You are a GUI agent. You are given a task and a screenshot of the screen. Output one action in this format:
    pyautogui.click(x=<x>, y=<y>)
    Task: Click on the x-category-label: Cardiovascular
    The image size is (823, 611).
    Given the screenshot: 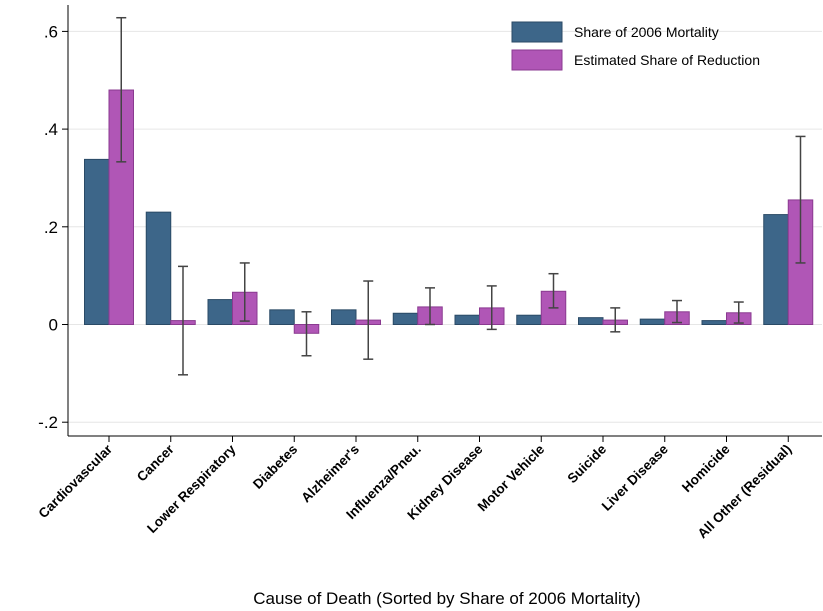 What is the action you would take?
    pyautogui.click(x=76, y=481)
    